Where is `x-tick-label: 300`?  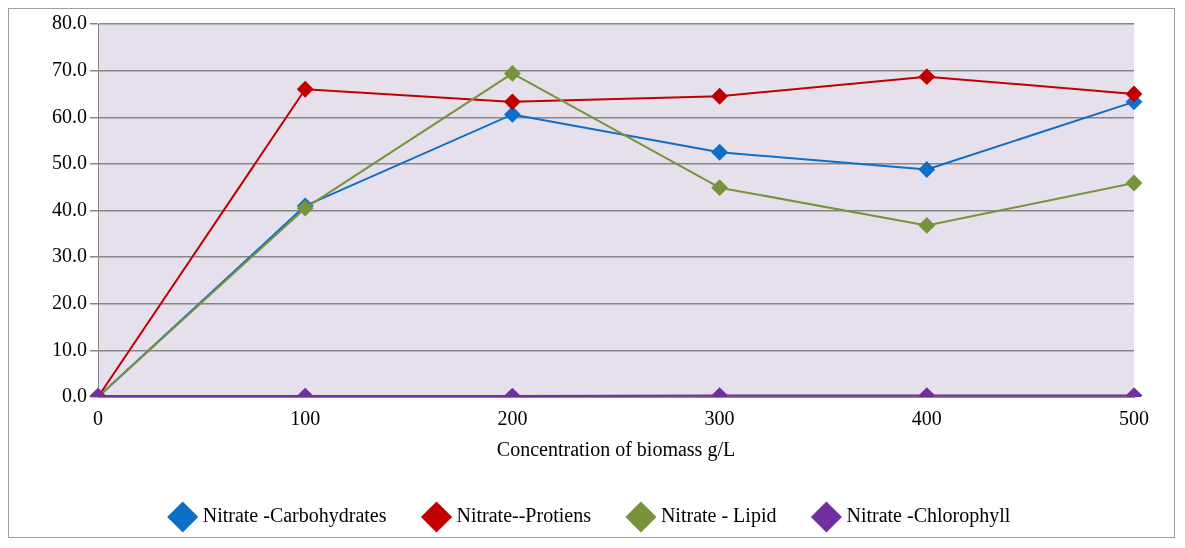
x-tick-label: 300 is located at coordinates (719, 418).